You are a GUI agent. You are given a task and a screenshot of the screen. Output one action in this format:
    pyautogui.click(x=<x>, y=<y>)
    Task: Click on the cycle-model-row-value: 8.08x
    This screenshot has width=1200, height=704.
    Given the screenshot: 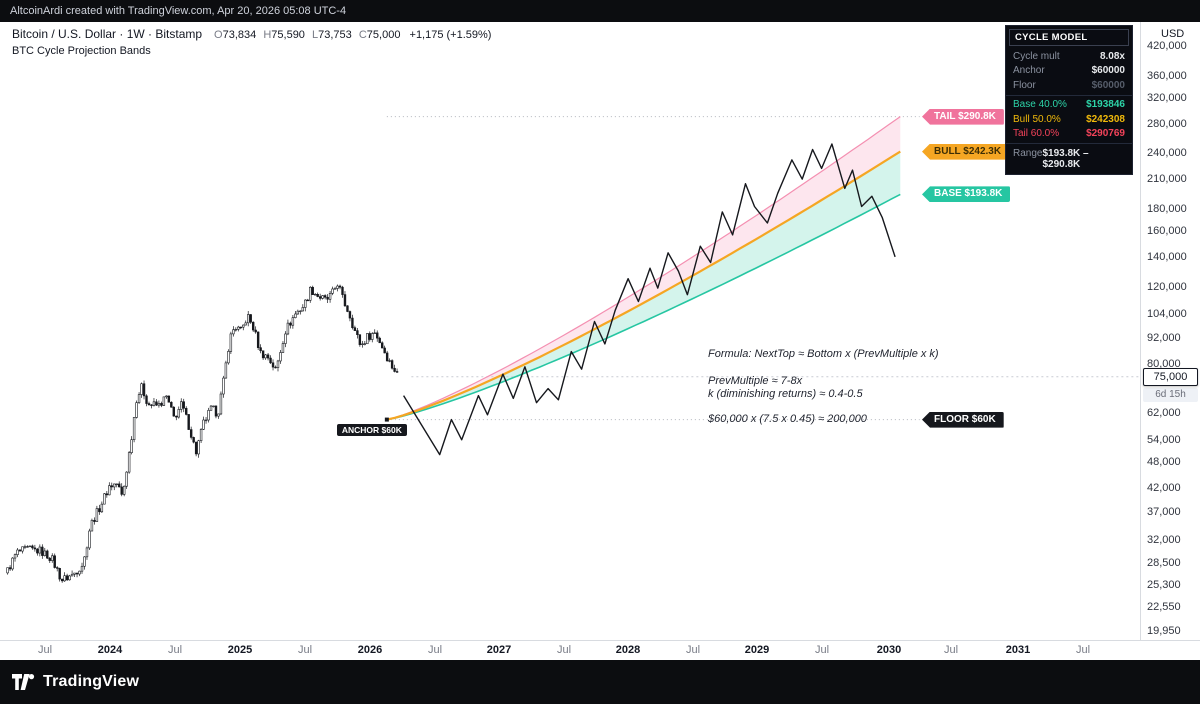 What is the action you would take?
    pyautogui.click(x=1112, y=56)
    